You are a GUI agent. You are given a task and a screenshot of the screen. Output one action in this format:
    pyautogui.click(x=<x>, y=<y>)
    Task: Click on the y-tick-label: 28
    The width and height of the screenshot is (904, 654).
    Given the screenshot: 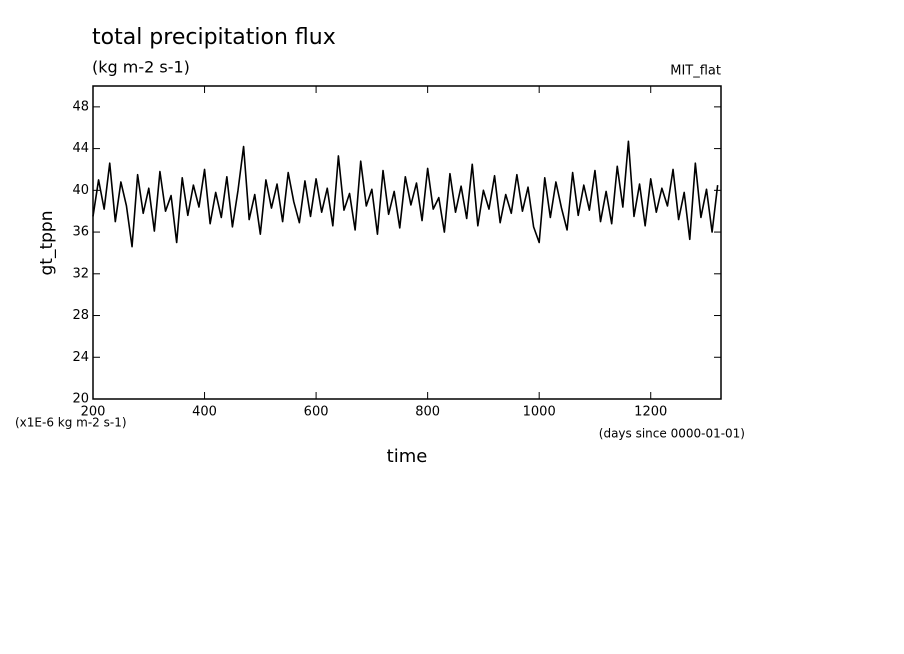 What is the action you would take?
    pyautogui.click(x=80, y=315)
    